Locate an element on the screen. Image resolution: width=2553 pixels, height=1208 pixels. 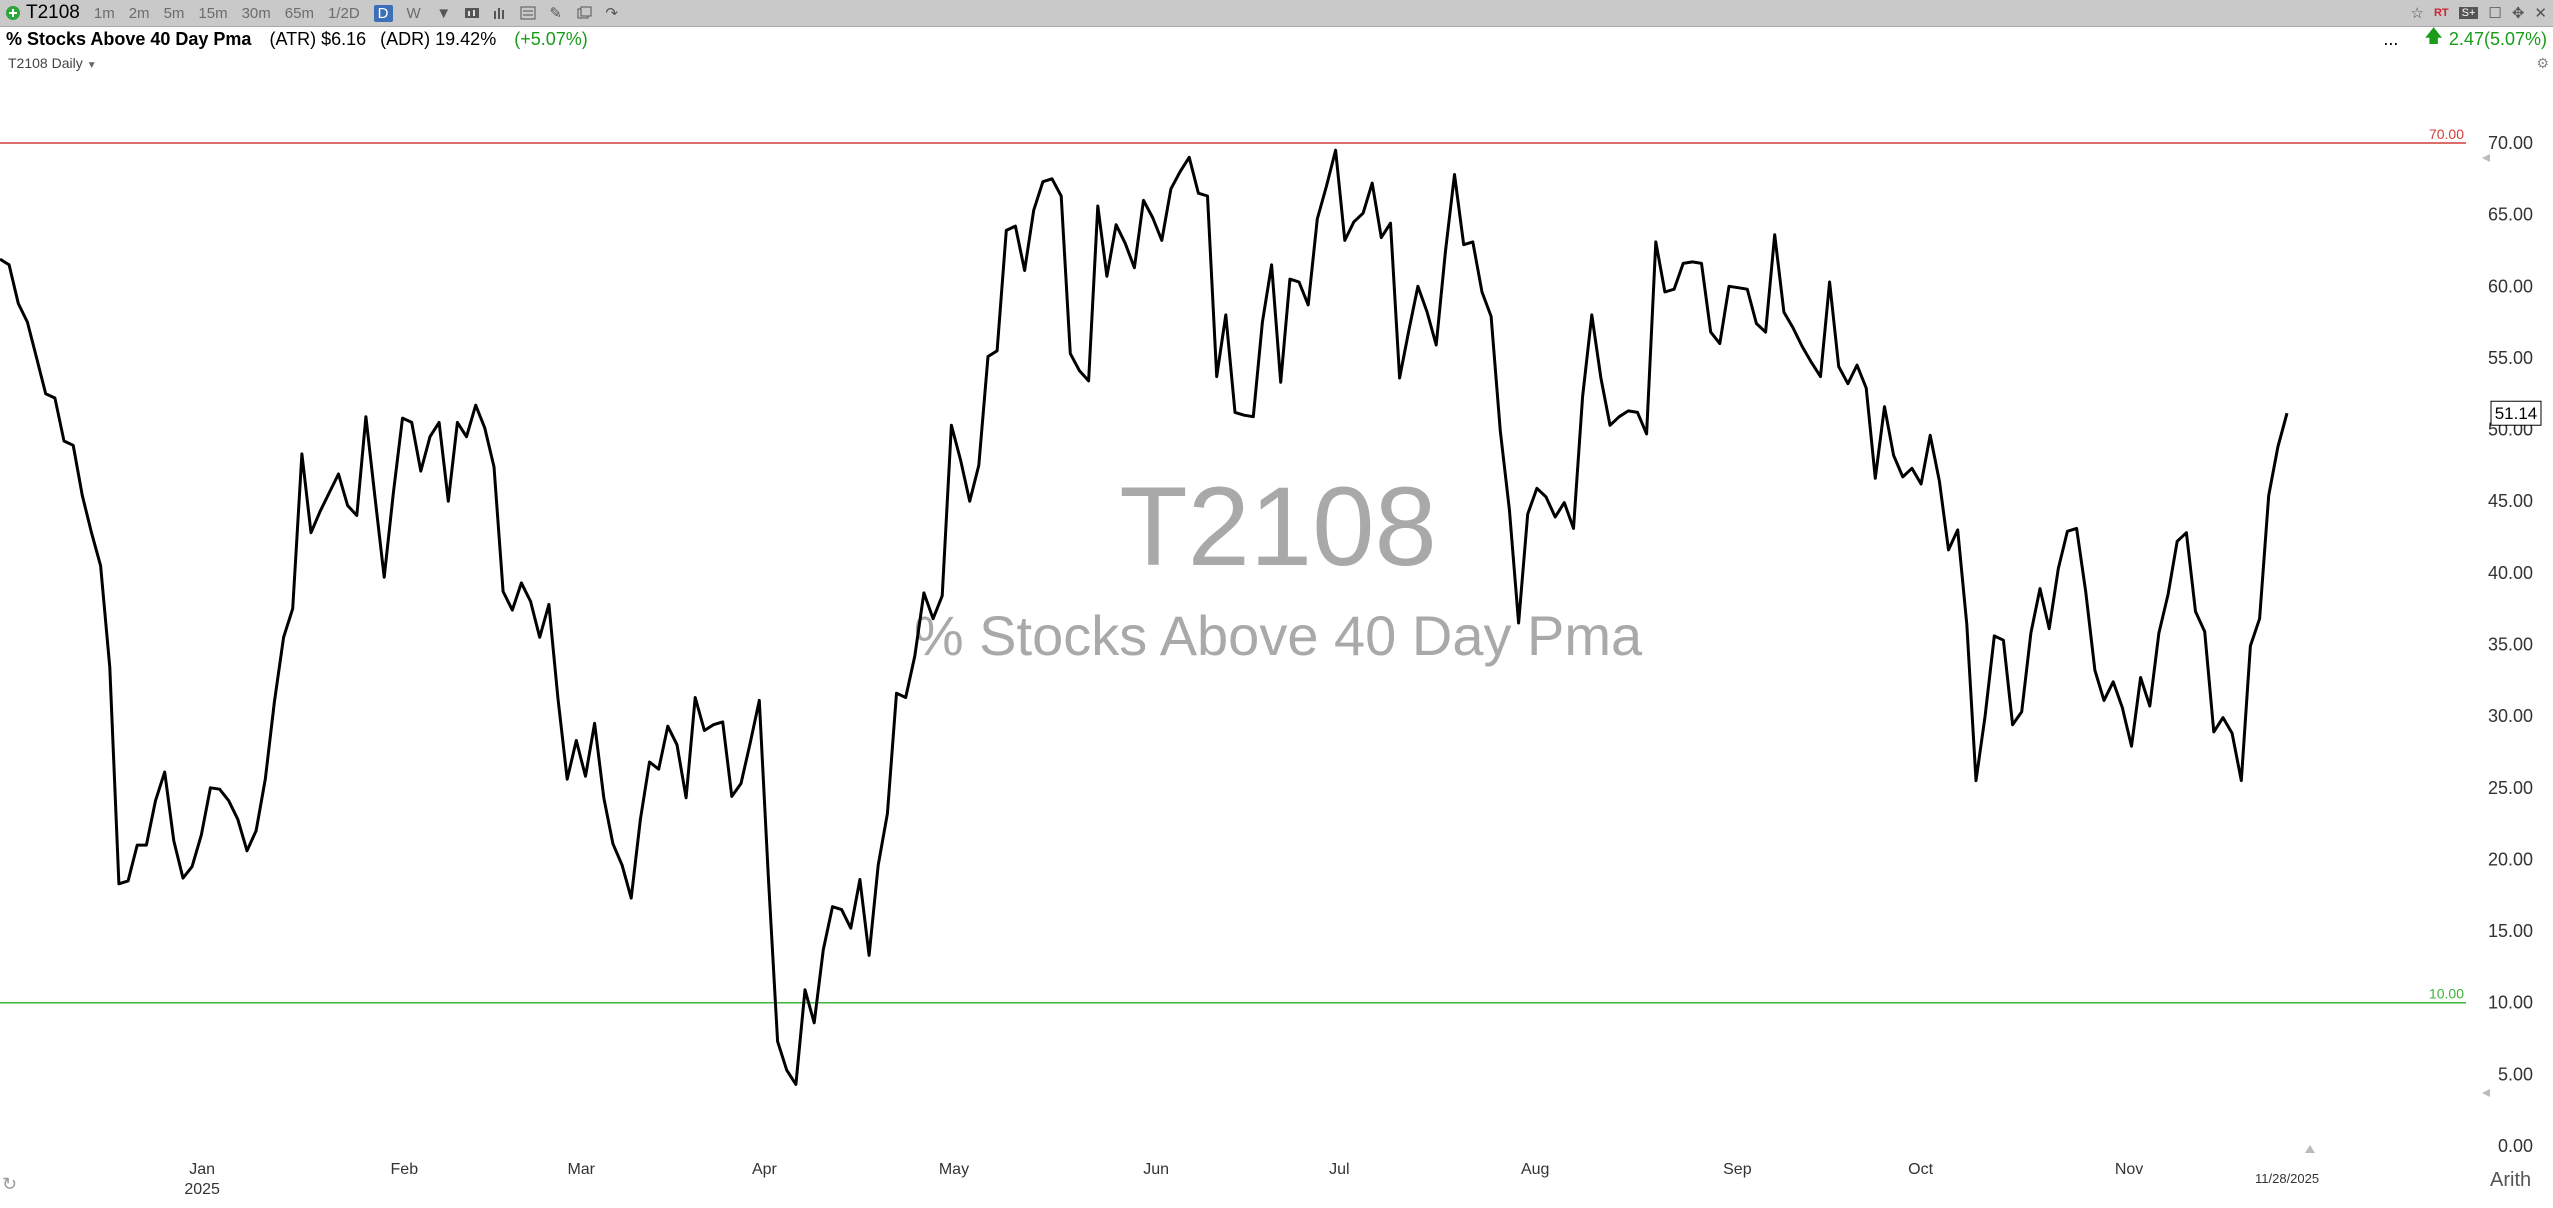
bar-chart-icon is located at coordinates (500, 13).